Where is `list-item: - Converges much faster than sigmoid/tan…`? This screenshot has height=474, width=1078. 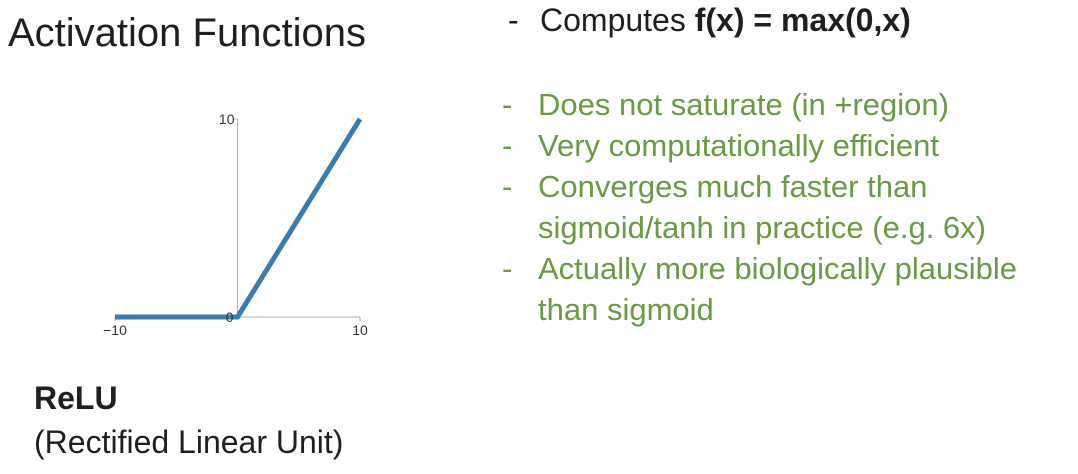
list-item: - Converges much faster than sigmoid/tan… is located at coordinates (786, 207).